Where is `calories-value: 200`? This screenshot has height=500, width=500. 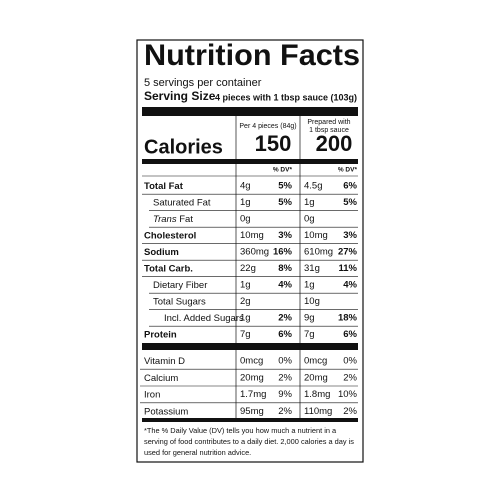 calories-value: 200 is located at coordinates (334, 143).